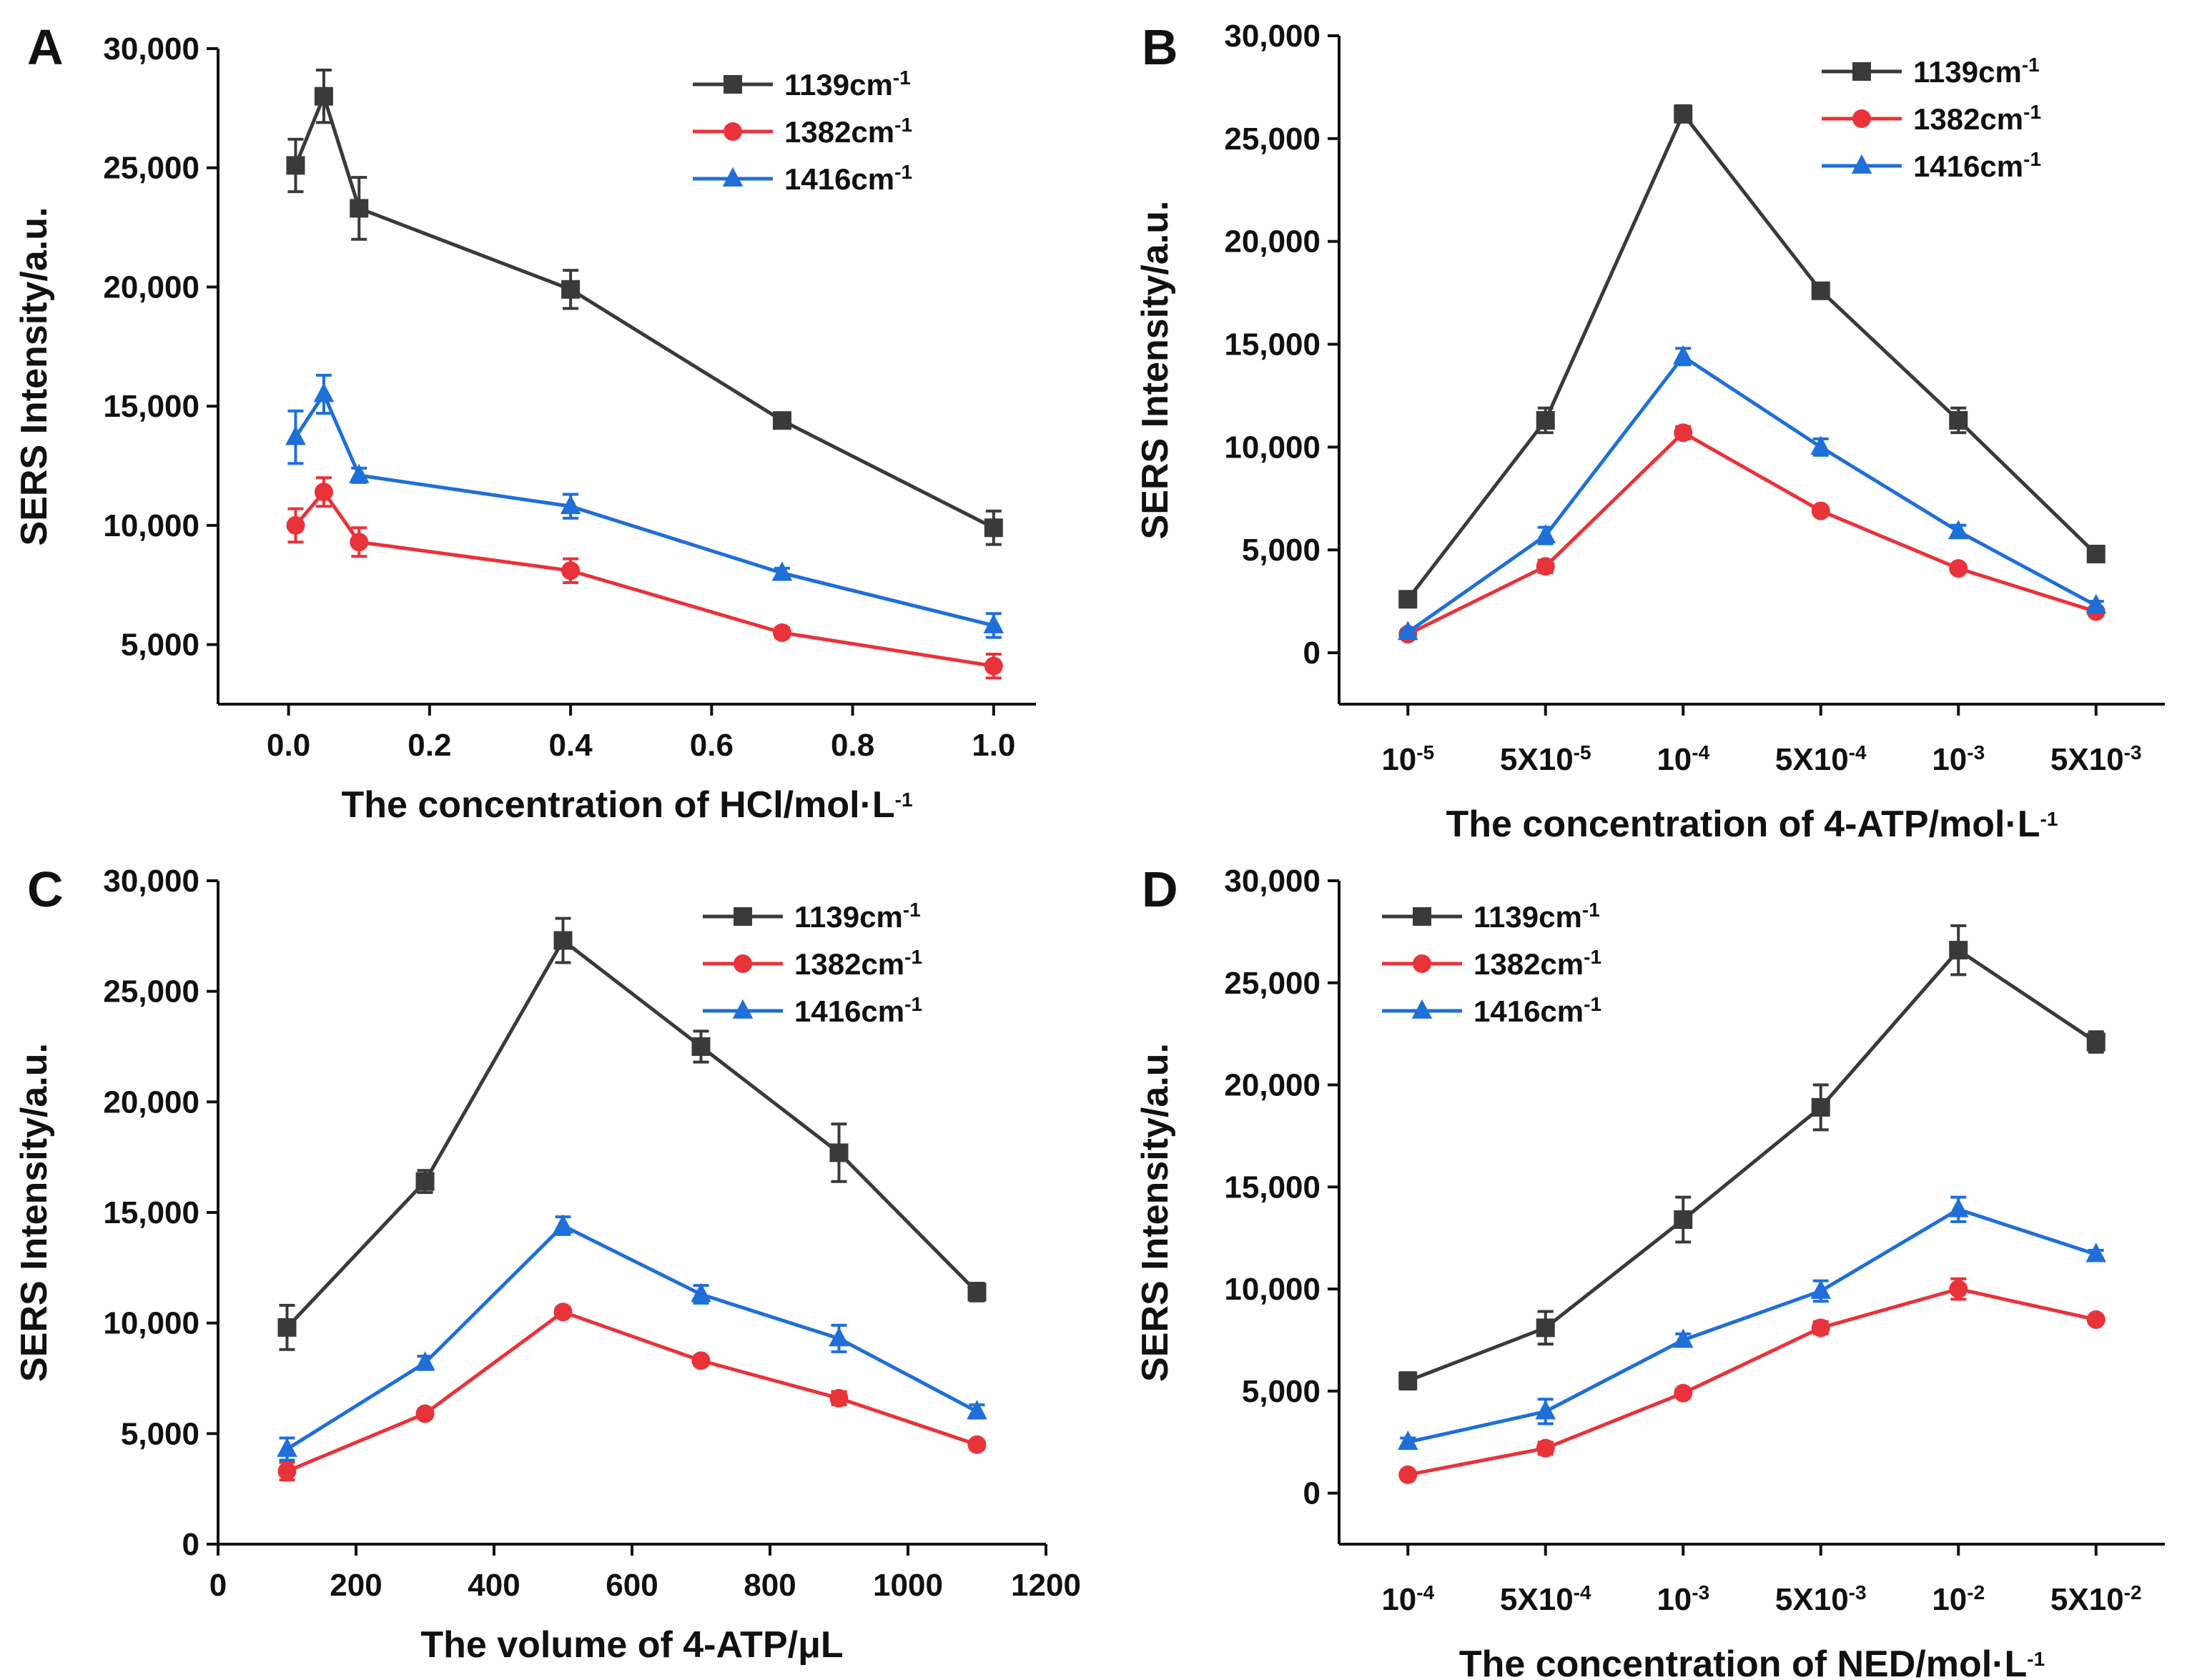 This screenshot has height=1680, width=2187. What do you see at coordinates (1407, 759) in the screenshot?
I see `x-tick-label: 10⁻⁵` at bounding box center [1407, 759].